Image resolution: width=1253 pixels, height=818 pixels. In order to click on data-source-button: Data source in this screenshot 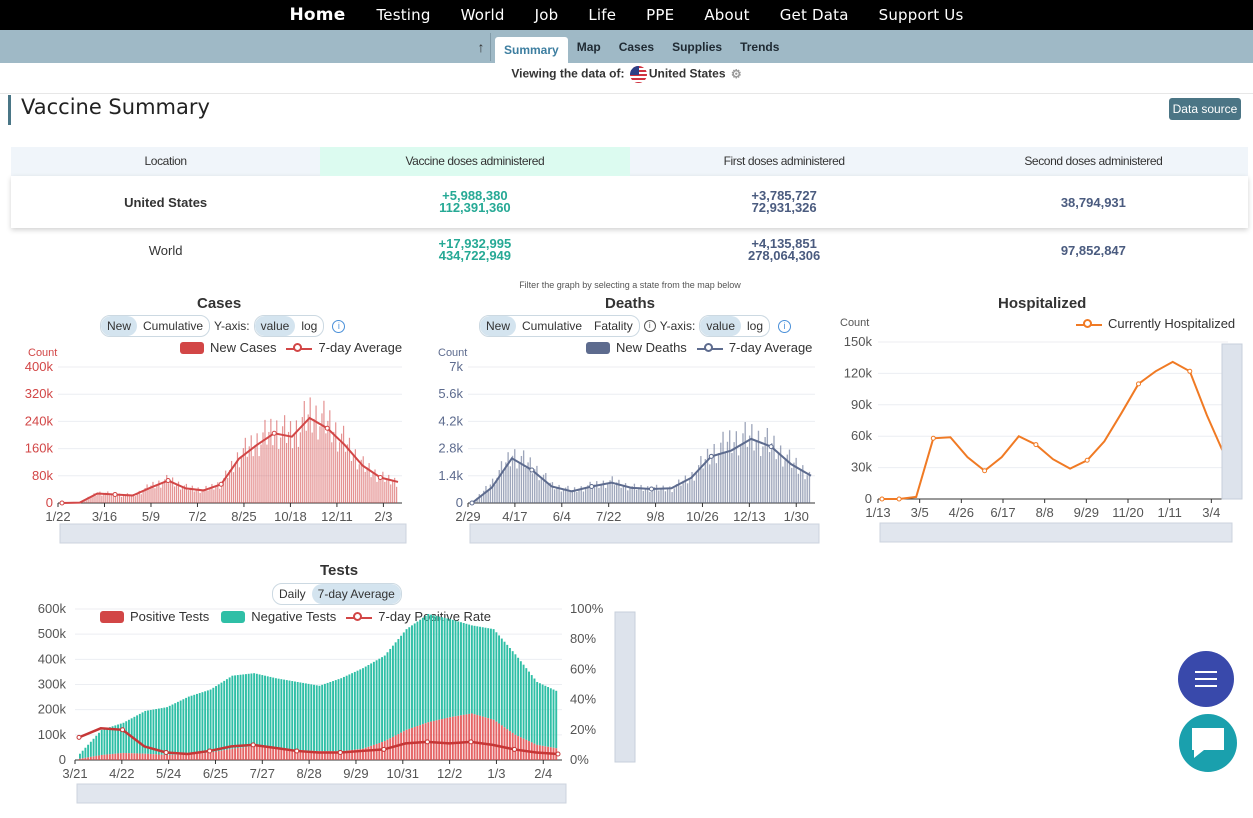, I will do `click(1205, 109)`.